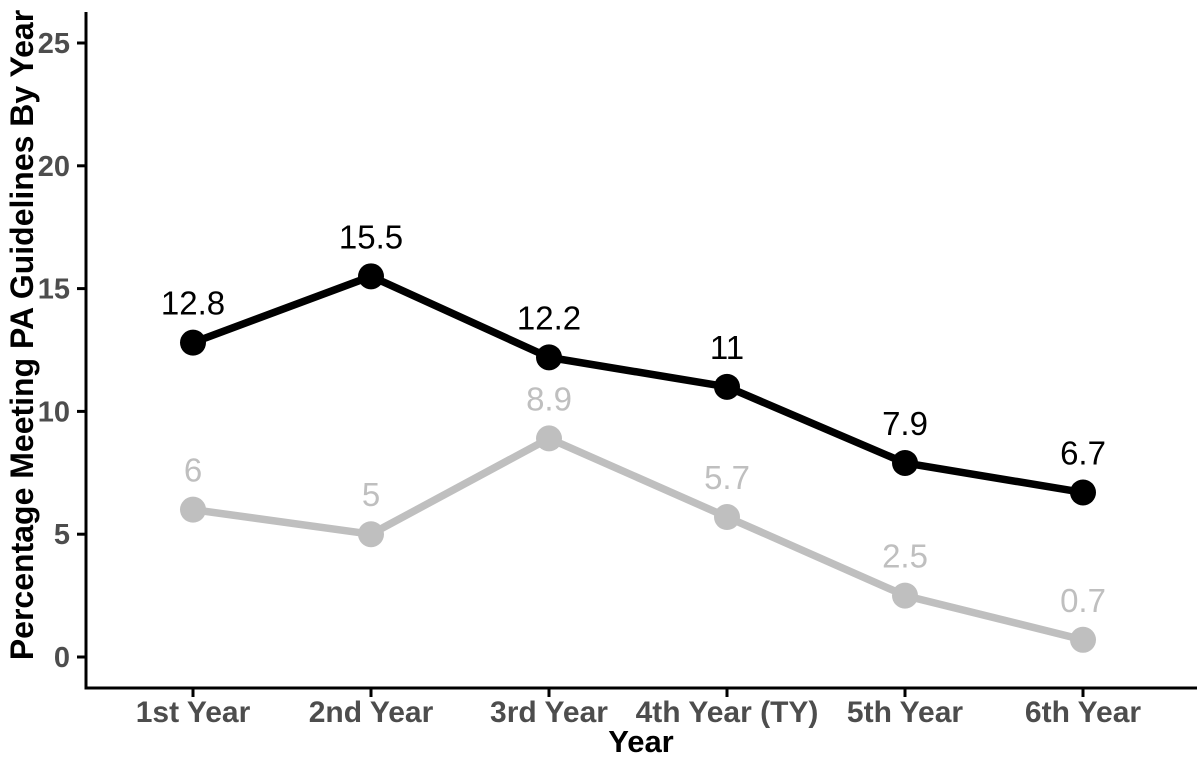 The image size is (1200, 771). Describe the element at coordinates (193, 303) in the screenshot. I see `dark-series-data-label: 12.8` at that location.